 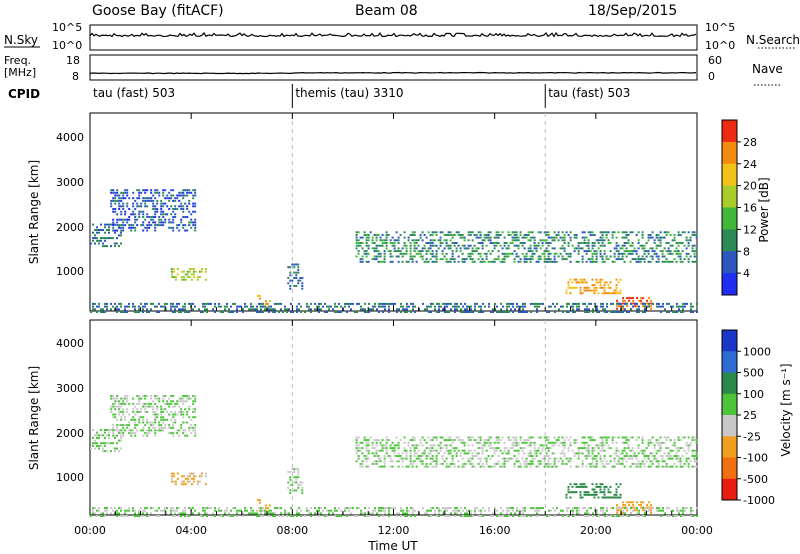 What do you see at coordinates (589, 93) in the screenshot?
I see `cpid-segment-label: tau (fast) 503` at bounding box center [589, 93].